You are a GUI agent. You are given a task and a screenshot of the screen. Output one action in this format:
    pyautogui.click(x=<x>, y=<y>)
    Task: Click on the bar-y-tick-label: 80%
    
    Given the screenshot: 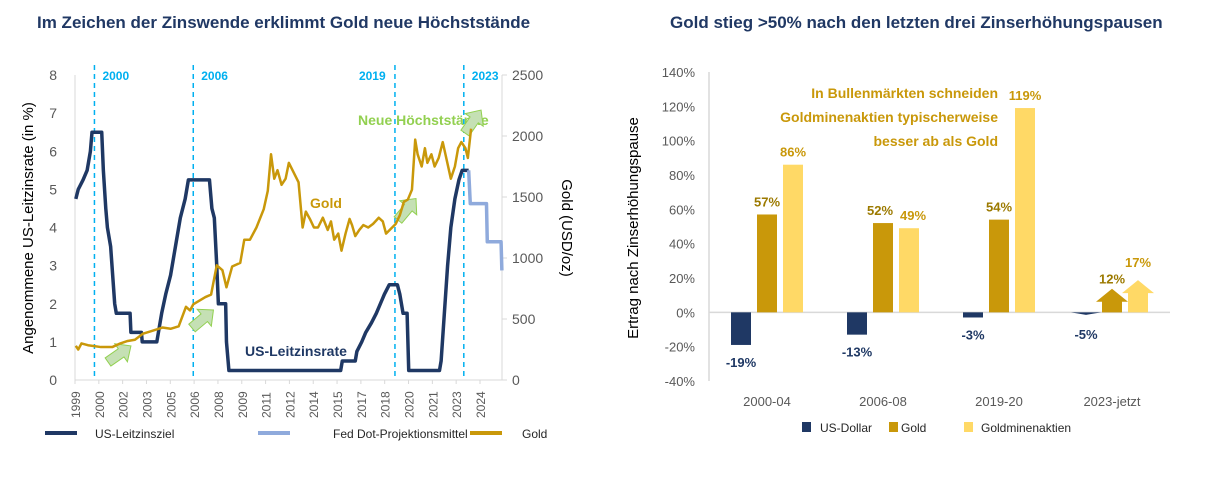 What is the action you would take?
    pyautogui.click(x=682, y=175)
    